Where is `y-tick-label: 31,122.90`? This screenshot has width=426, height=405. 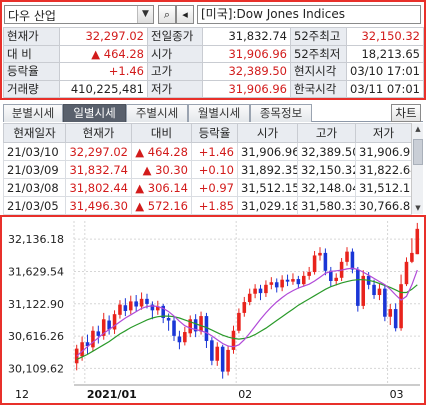
y-tick-label: 31,122.90 is located at coordinates (36, 304).